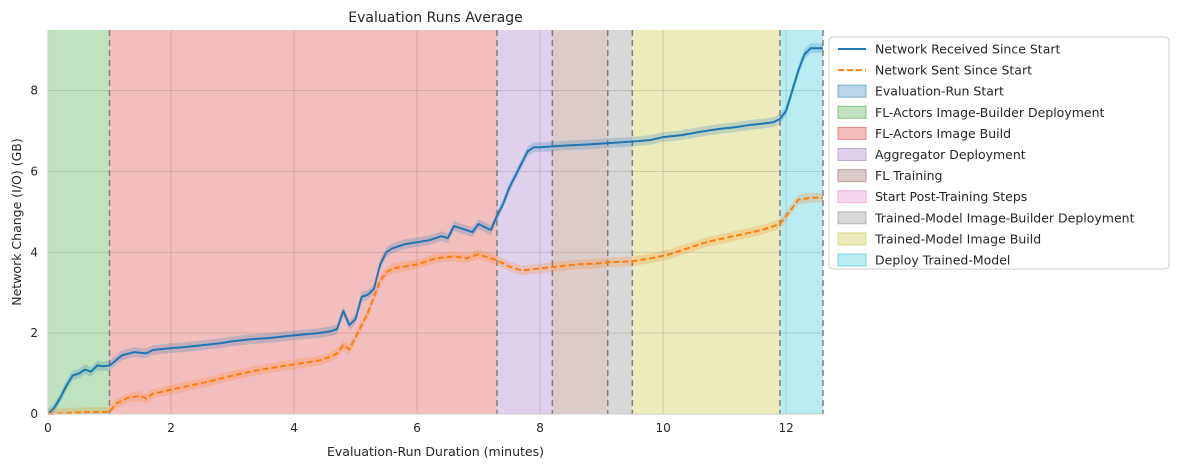 This screenshot has height=468, width=1178. Describe the element at coordinates (294, 428) in the screenshot. I see `x-tick-label-2: 4` at that location.